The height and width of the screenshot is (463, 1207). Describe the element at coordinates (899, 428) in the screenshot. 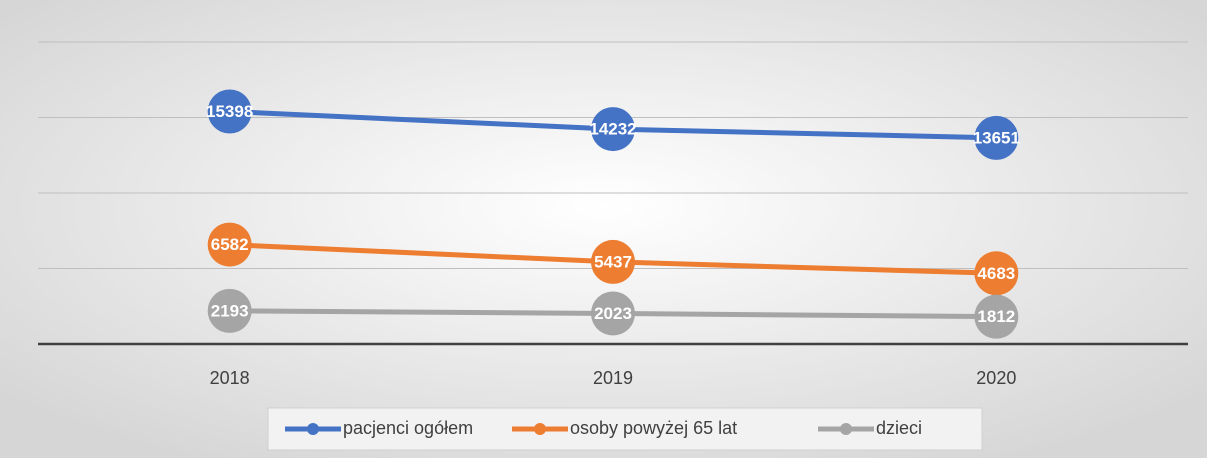

I see `legend-label: dzieci` at that location.